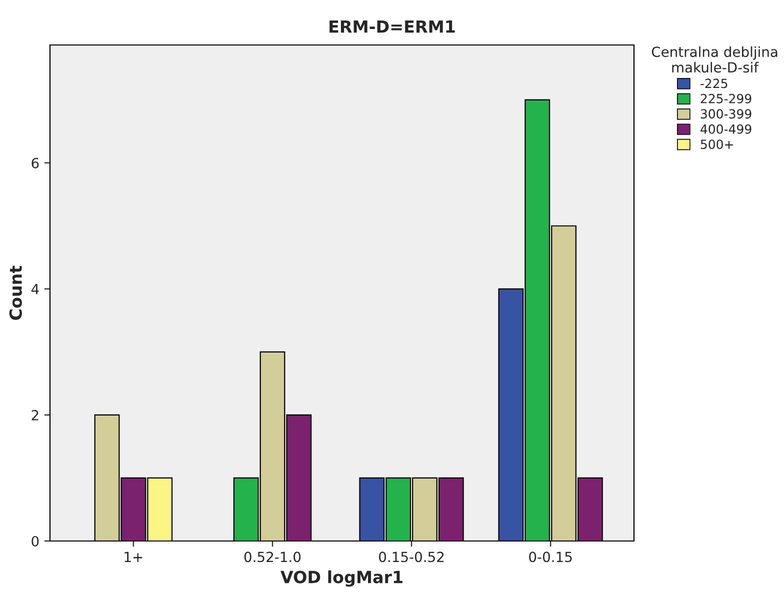 Image resolution: width=784 pixels, height=605 pixels. What do you see at coordinates (133, 557) in the screenshot?
I see `x-tick-label: 1+` at bounding box center [133, 557].